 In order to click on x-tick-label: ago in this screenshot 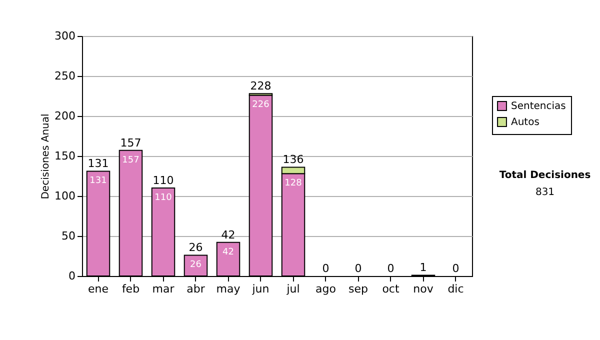, I will do `click(326, 289)`.